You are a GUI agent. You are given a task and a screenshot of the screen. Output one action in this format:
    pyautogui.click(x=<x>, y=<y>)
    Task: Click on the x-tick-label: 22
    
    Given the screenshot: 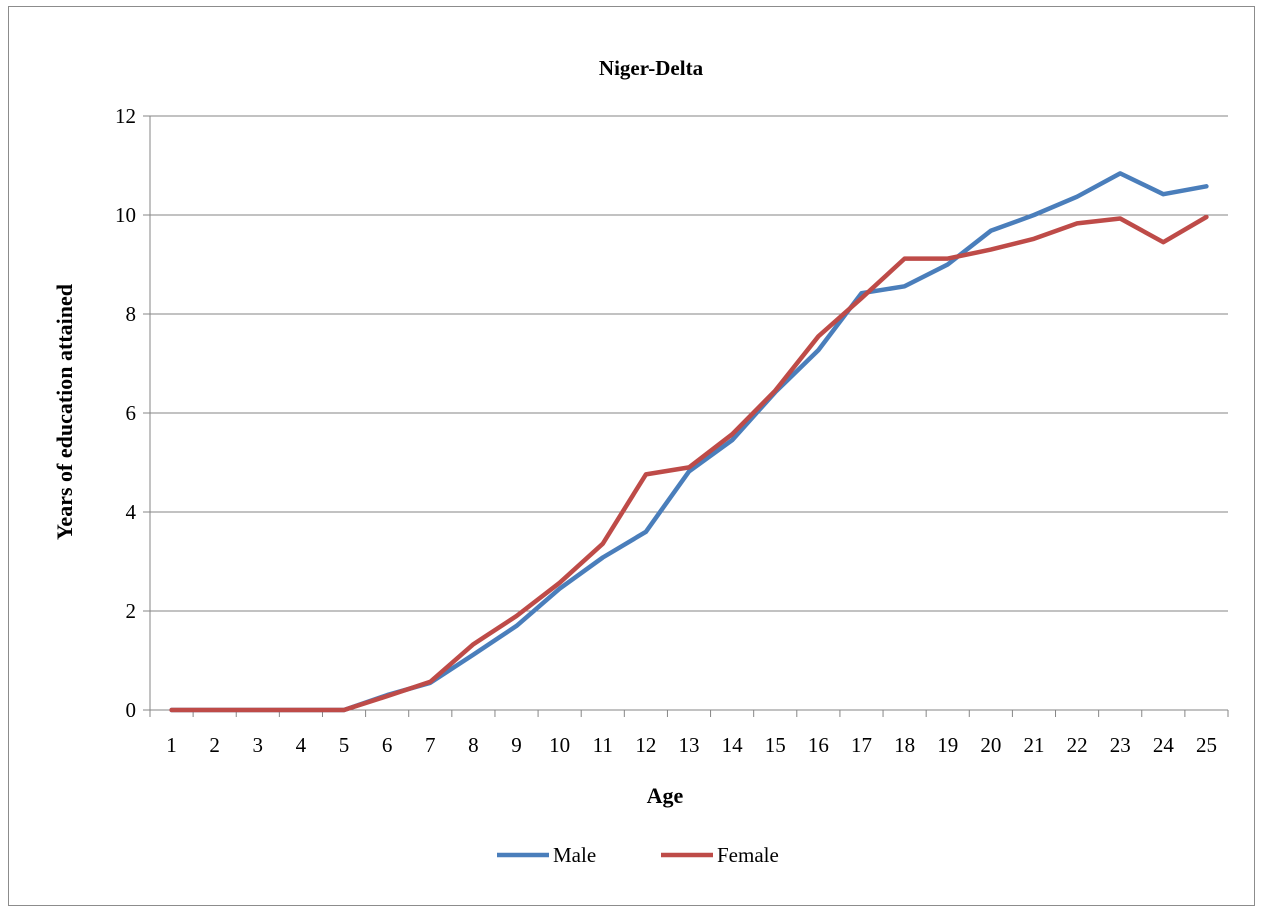 What is the action you would take?
    pyautogui.click(x=1077, y=745)
    